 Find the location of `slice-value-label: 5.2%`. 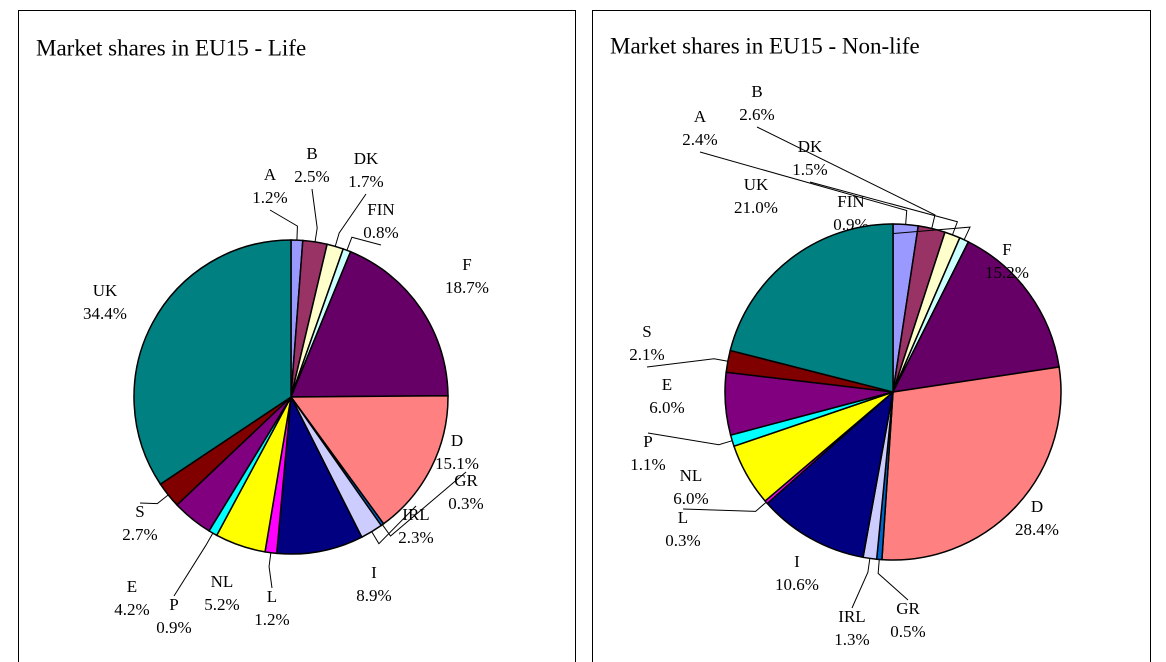

slice-value-label: 5.2% is located at coordinates (221, 604).